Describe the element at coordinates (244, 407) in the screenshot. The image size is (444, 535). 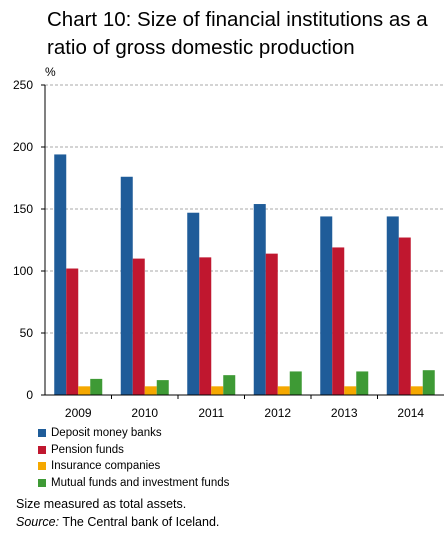
I see `x-axis-ticks: 2009 2010 2011 2012 2013 2014` at that location.